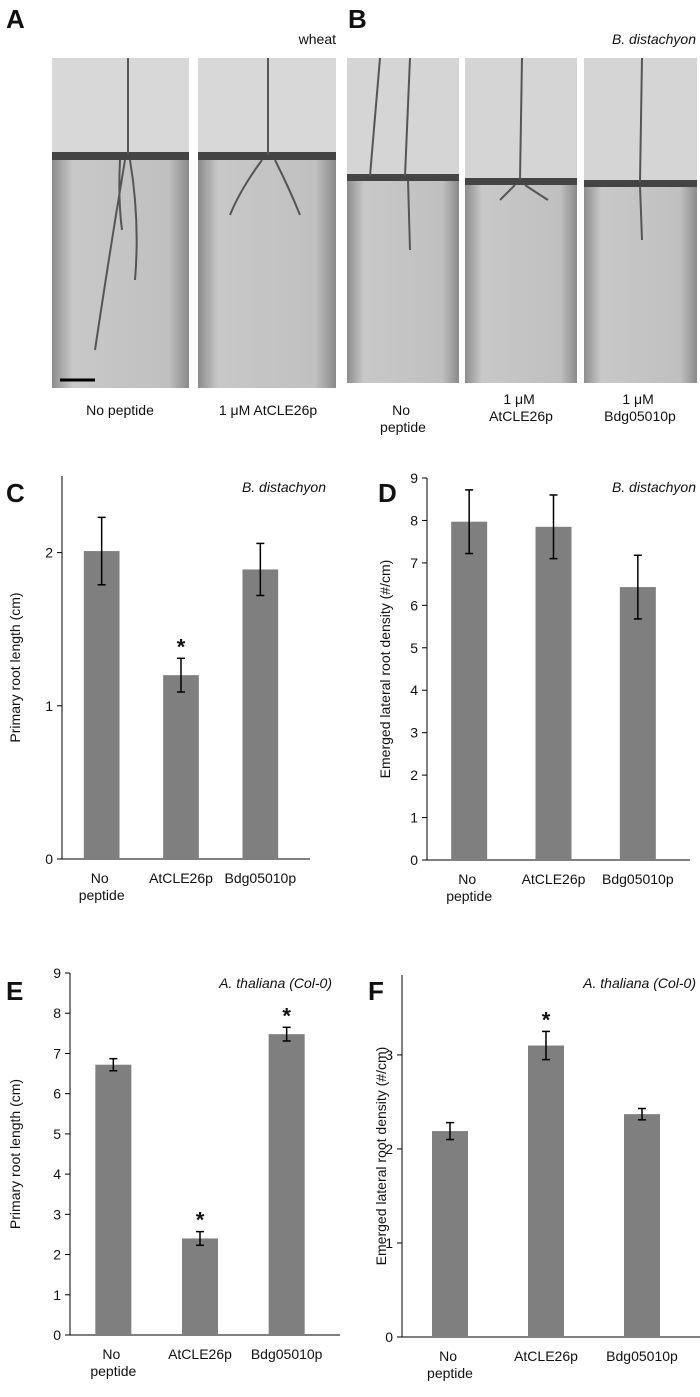 This screenshot has width=700, height=1397. I want to click on panel-letter: F, so click(376, 991).